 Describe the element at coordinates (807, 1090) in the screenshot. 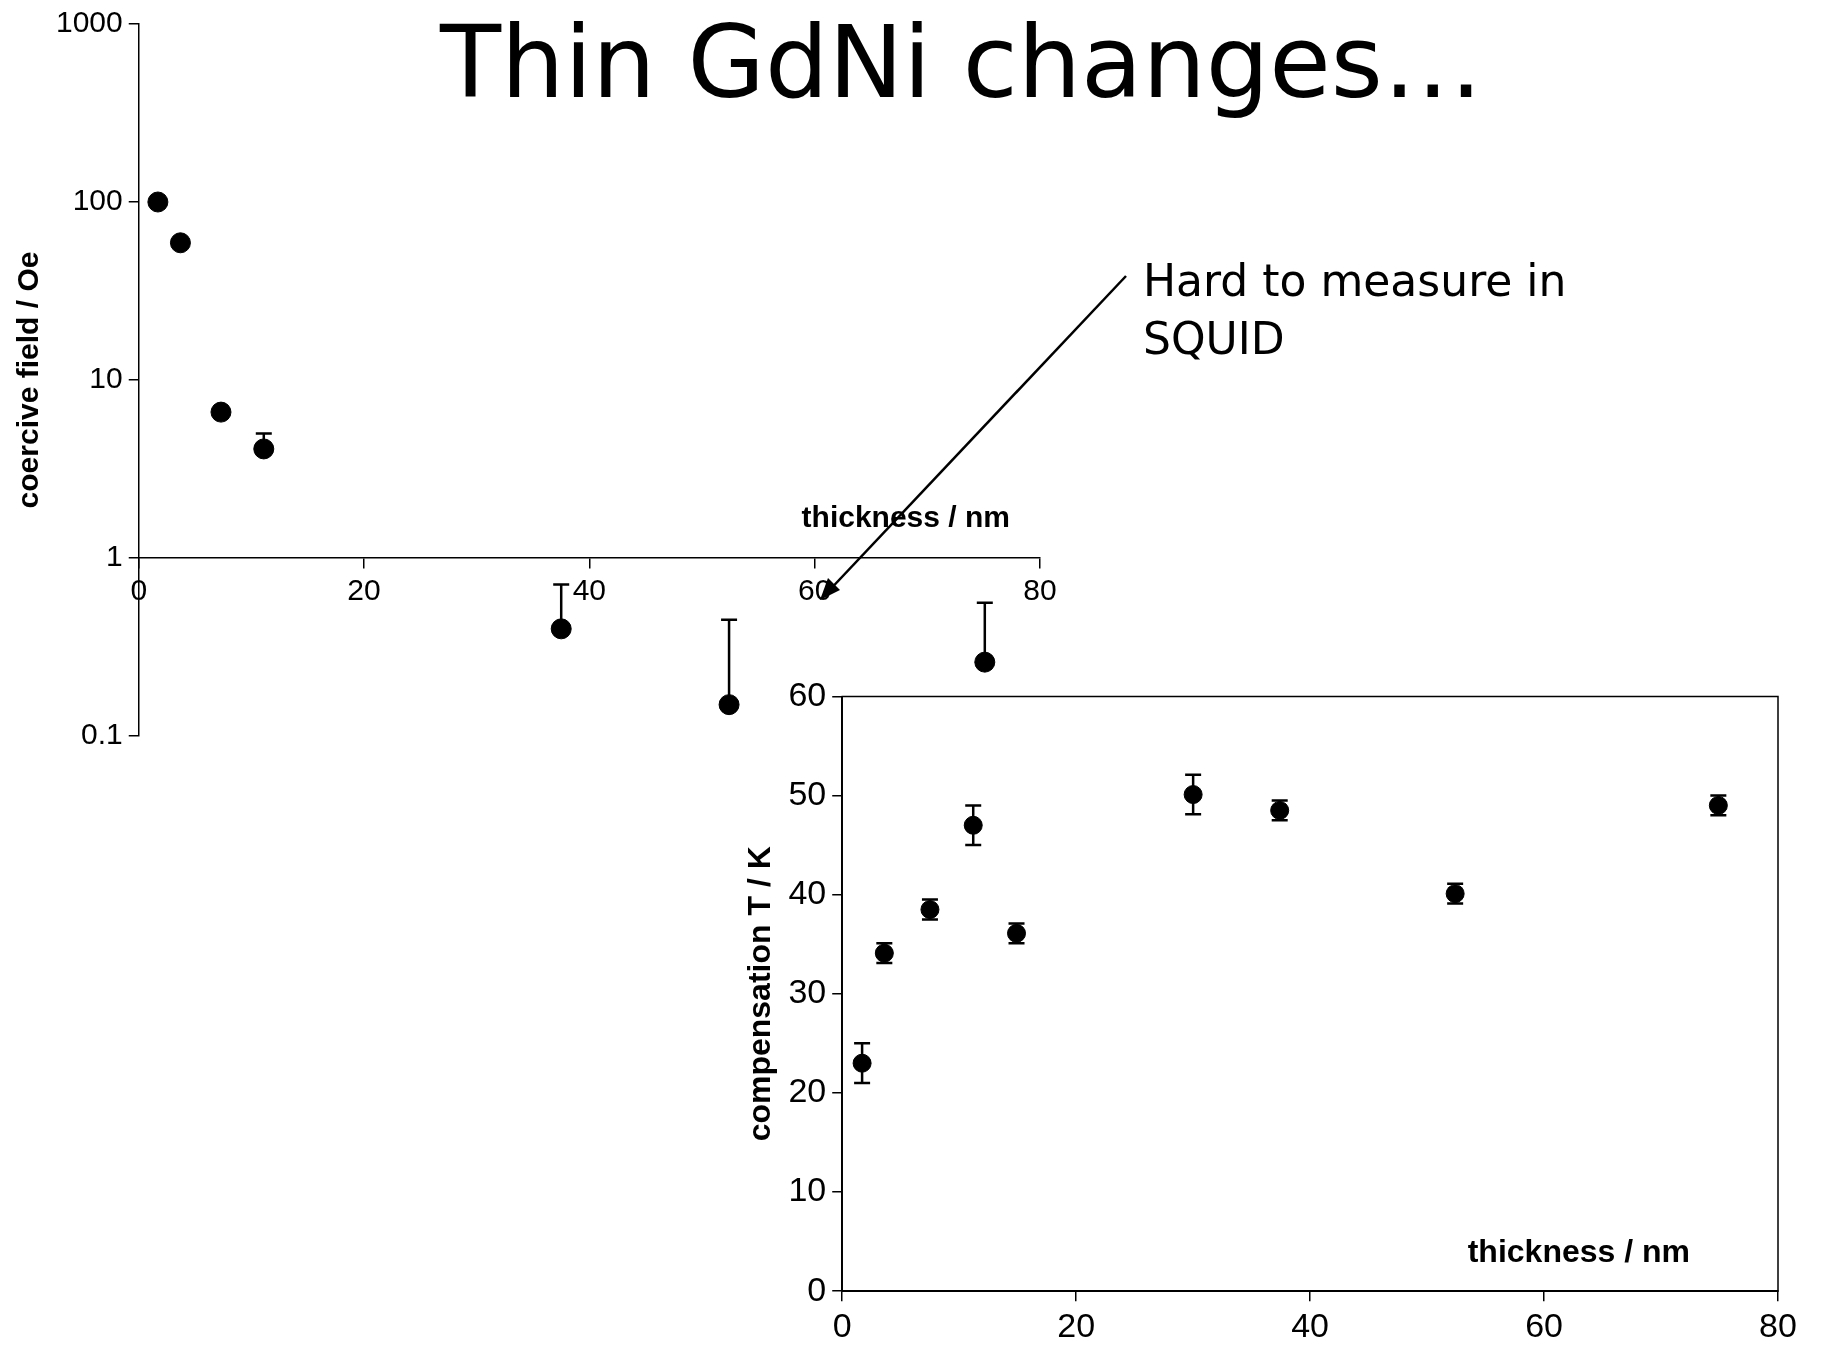

I see `y-tick-label: 20` at that location.